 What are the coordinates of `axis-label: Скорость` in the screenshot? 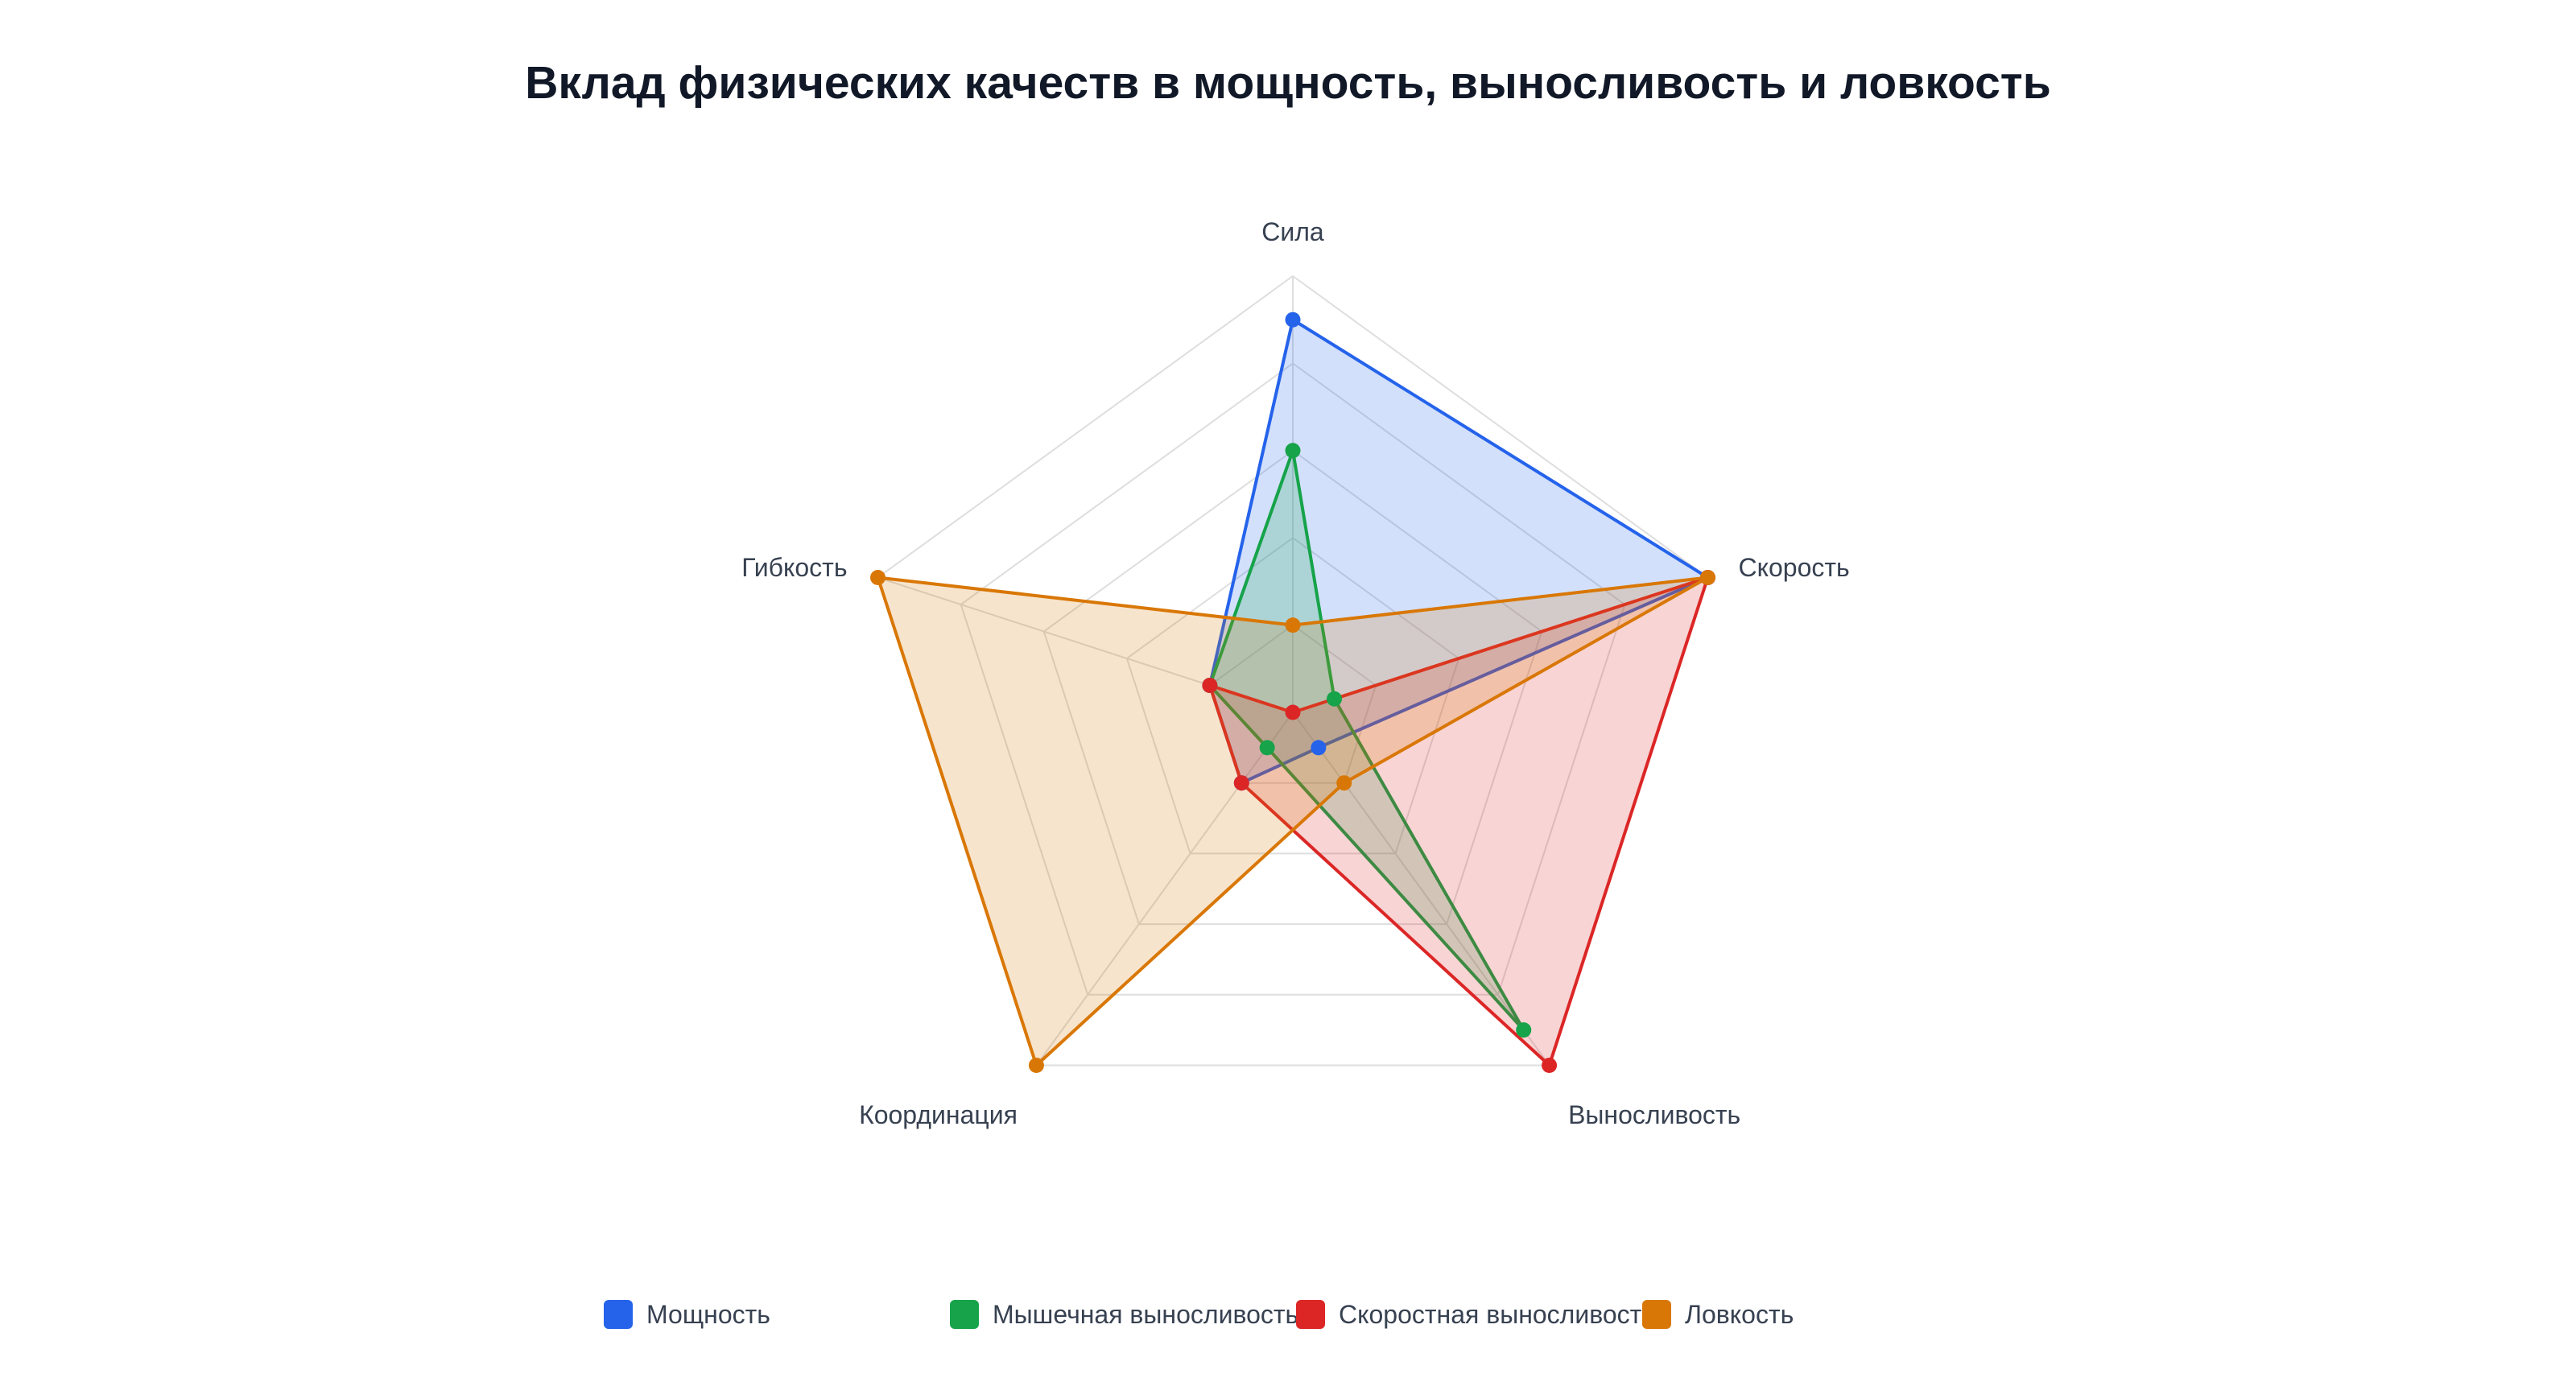 It's located at (1794, 567).